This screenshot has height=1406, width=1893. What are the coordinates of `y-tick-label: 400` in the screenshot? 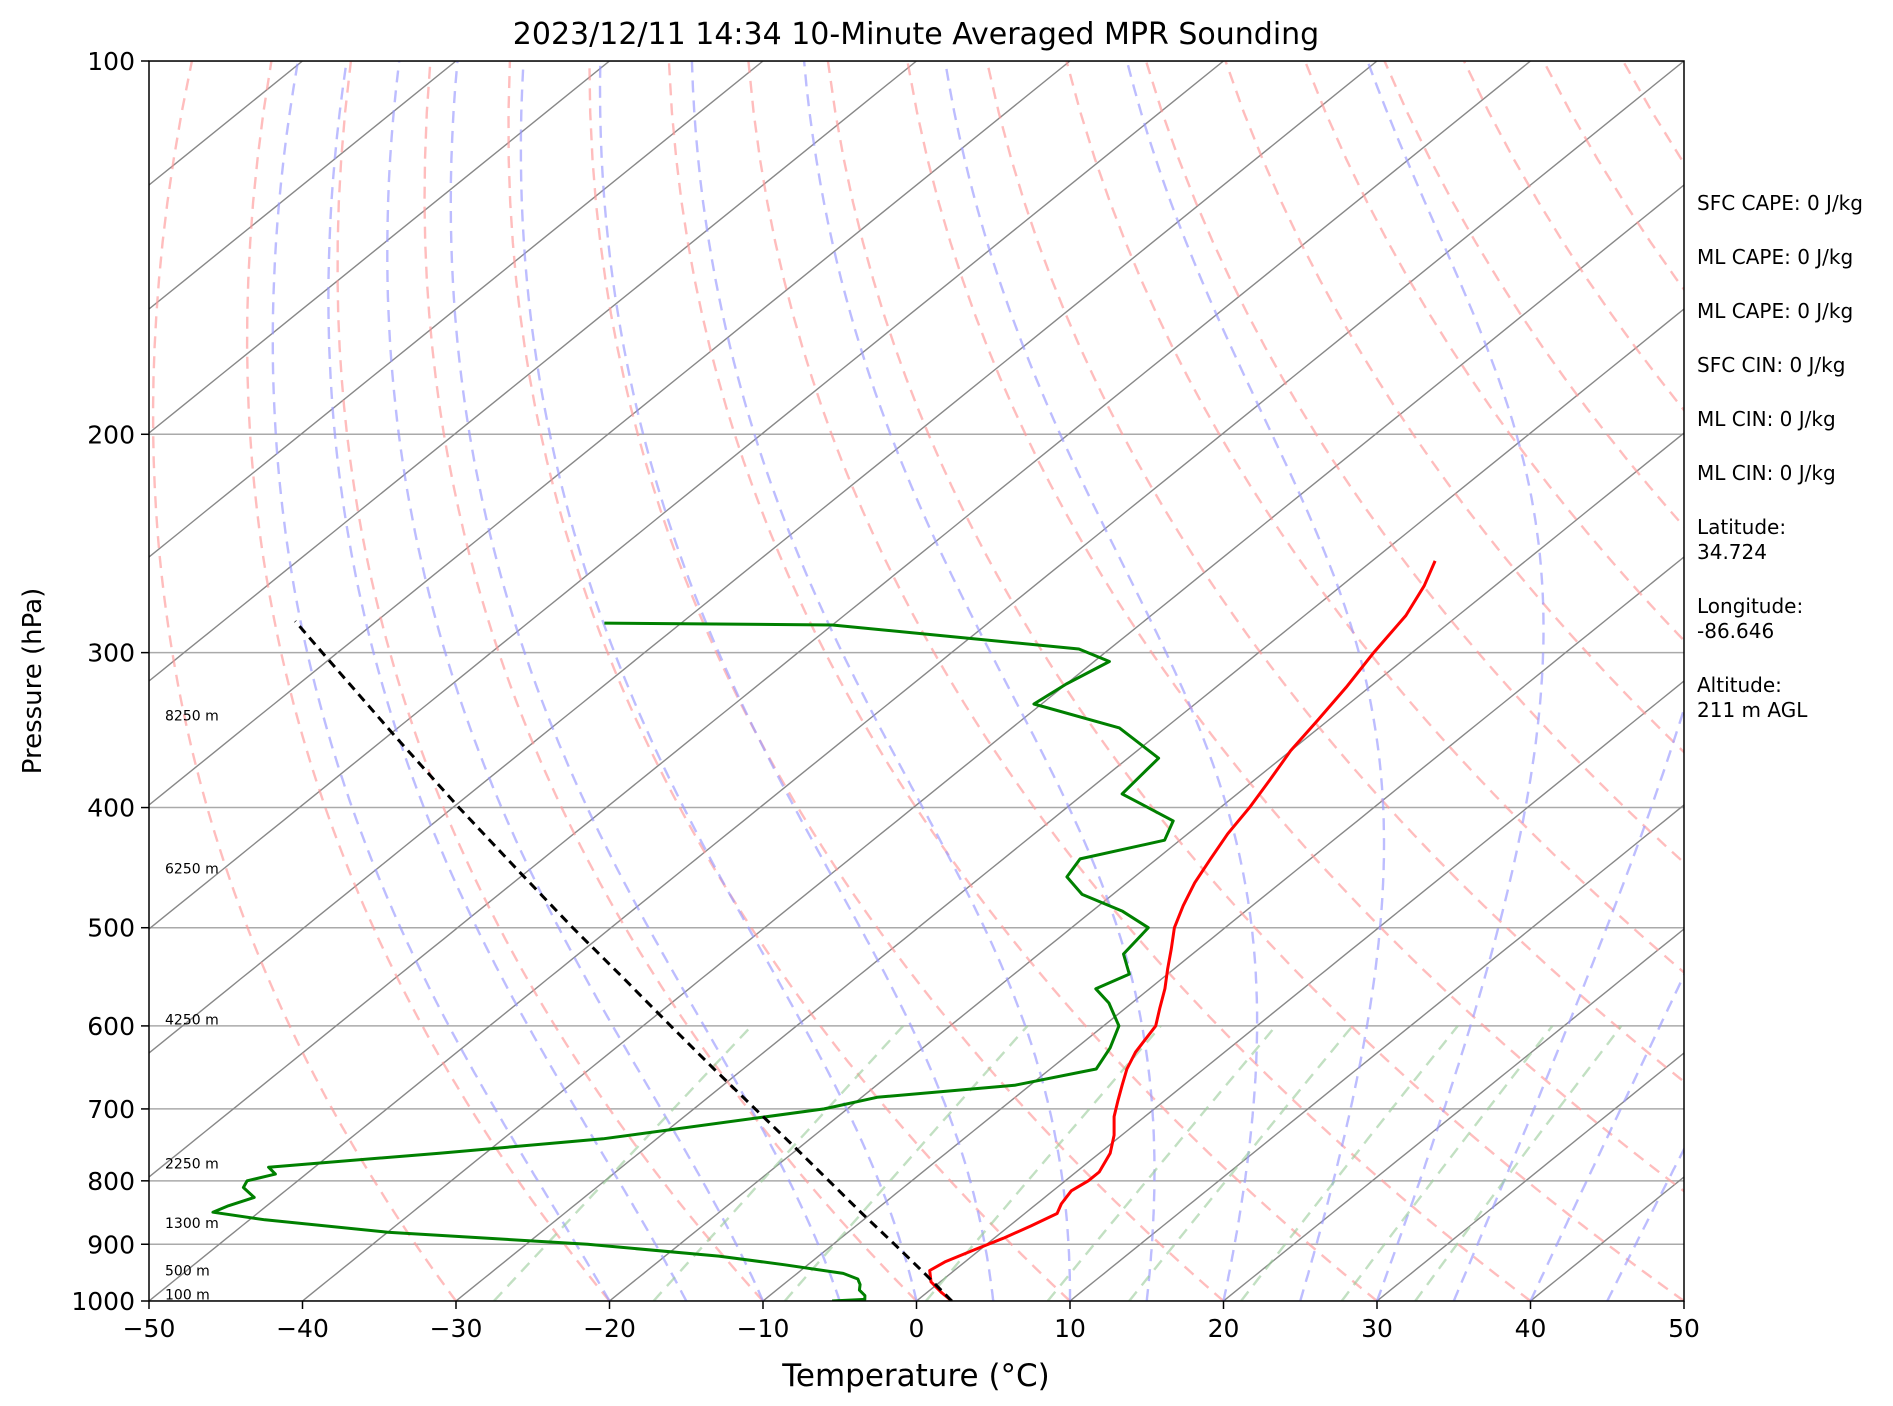 It's located at (111, 808).